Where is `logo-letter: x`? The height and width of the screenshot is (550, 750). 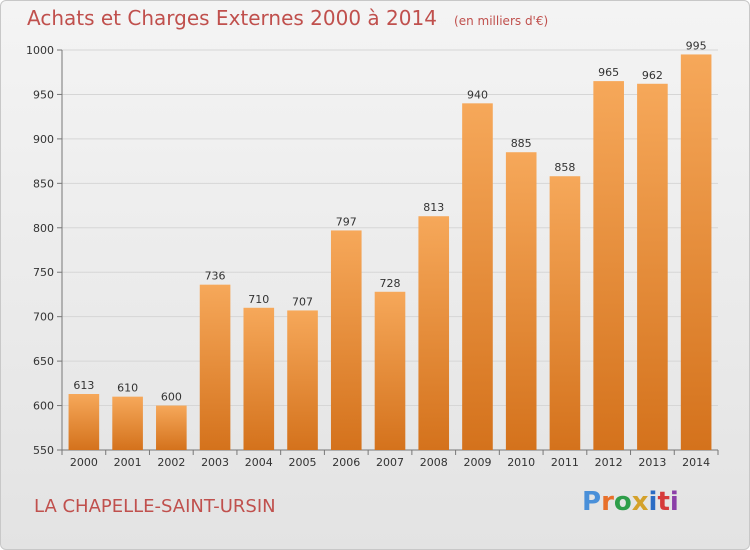
logo-letter: x is located at coordinates (640, 502).